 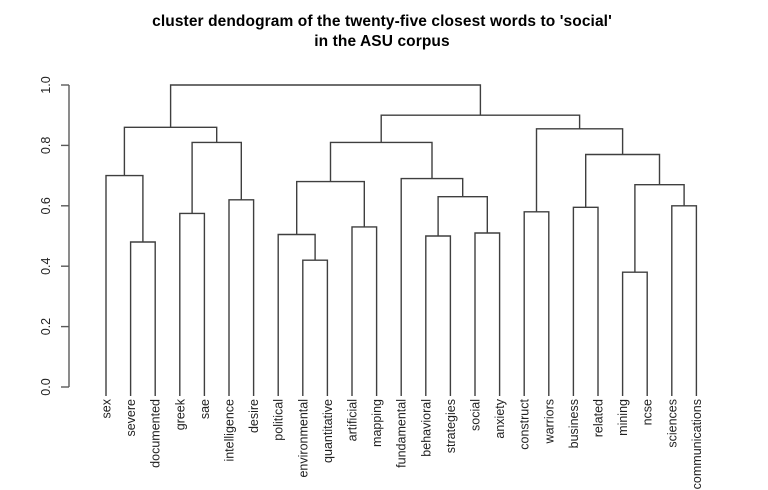 What do you see at coordinates (107, 408) in the screenshot?
I see `leaf-label: sex` at bounding box center [107, 408].